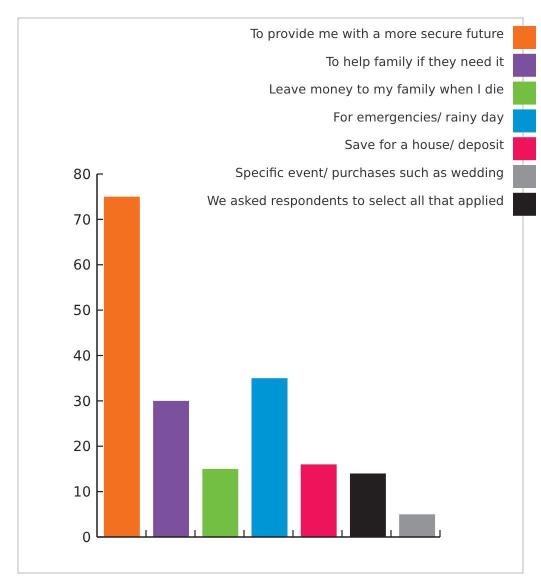 Image resolution: width=541 pixels, height=579 pixels. What do you see at coordinates (82, 447) in the screenshot?
I see `y-tick-label: 20` at bounding box center [82, 447].